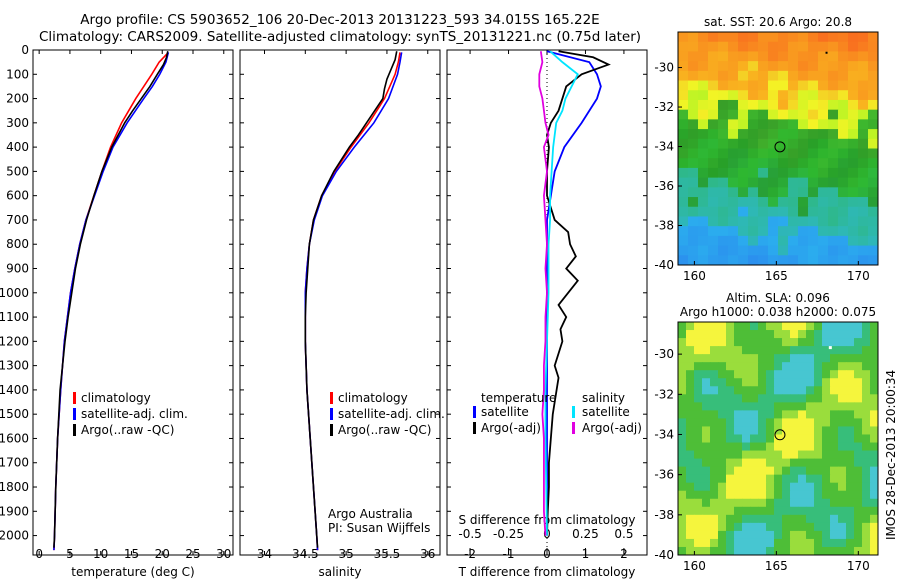 The image size is (900, 580). Describe the element at coordinates (585, 534) in the screenshot. I see `sdiff-tick-label: 0.25` at that location.